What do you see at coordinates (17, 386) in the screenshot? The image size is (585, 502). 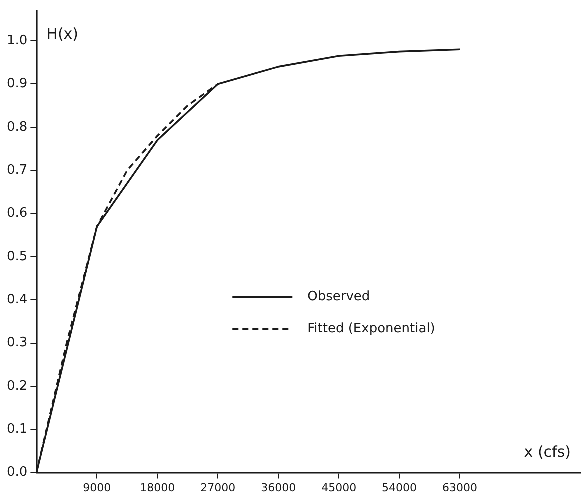 I see `y-tick-label: 0.2` at bounding box center [17, 386].